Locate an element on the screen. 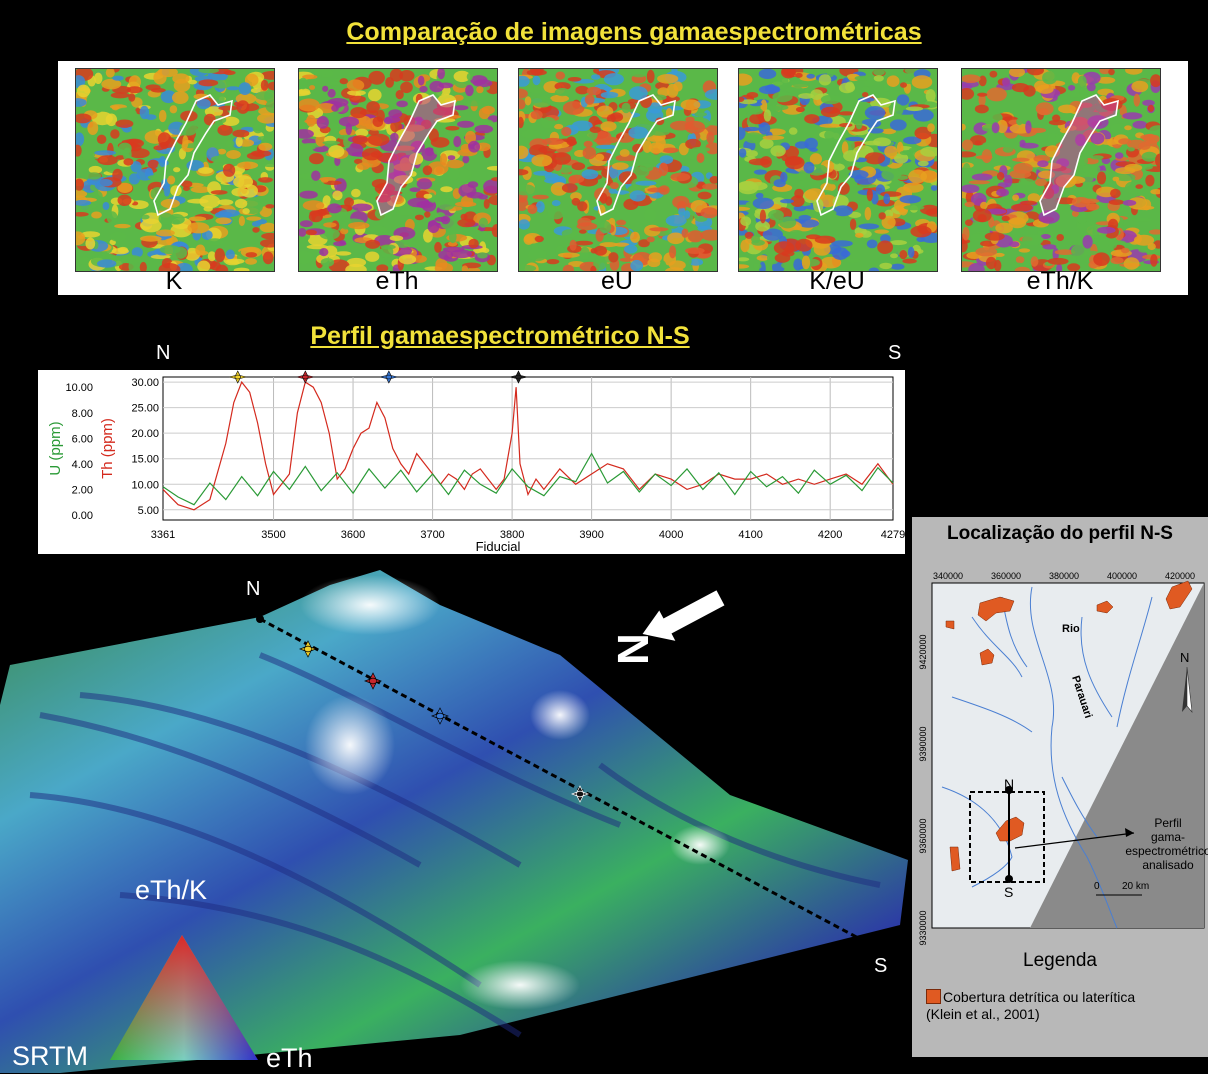 Image resolution: width=1208 pixels, height=1074 pixels. loc-x-tick-label: 420000 is located at coordinates (1180, 576).